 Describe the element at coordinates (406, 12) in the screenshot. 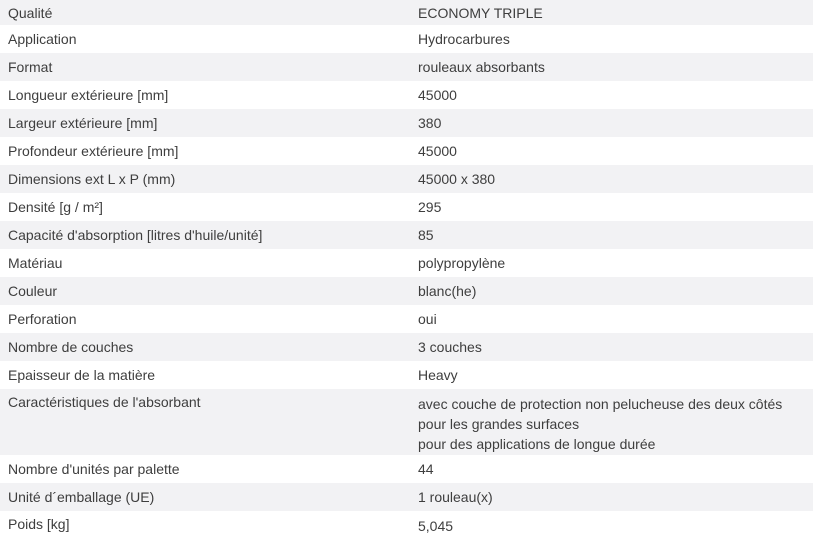

I see `spec-row-quality: Qualité ECONOMY TRIPLE` at that location.